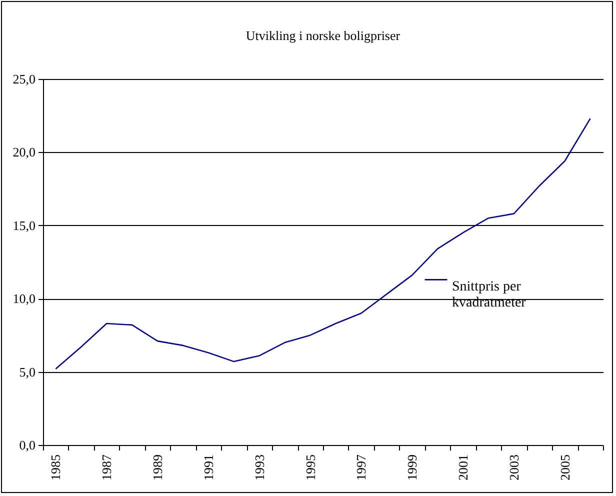 Image resolution: width=616 pixels, height=496 pixels. What do you see at coordinates (27, 372) in the screenshot?
I see `y-tick-label: 5,0` at bounding box center [27, 372].